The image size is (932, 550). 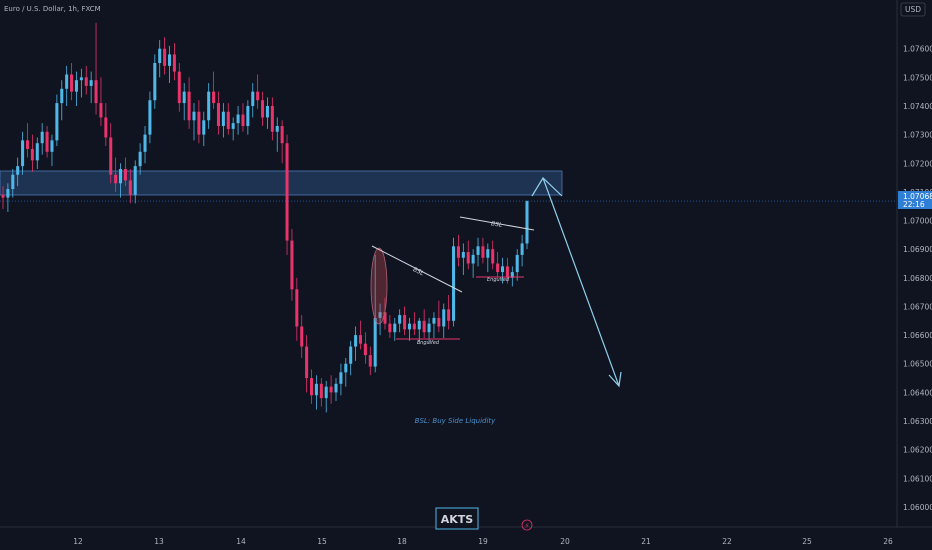 What do you see at coordinates (917, 135) in the screenshot?
I see `price-tick-label: 1.07300` at bounding box center [917, 135].